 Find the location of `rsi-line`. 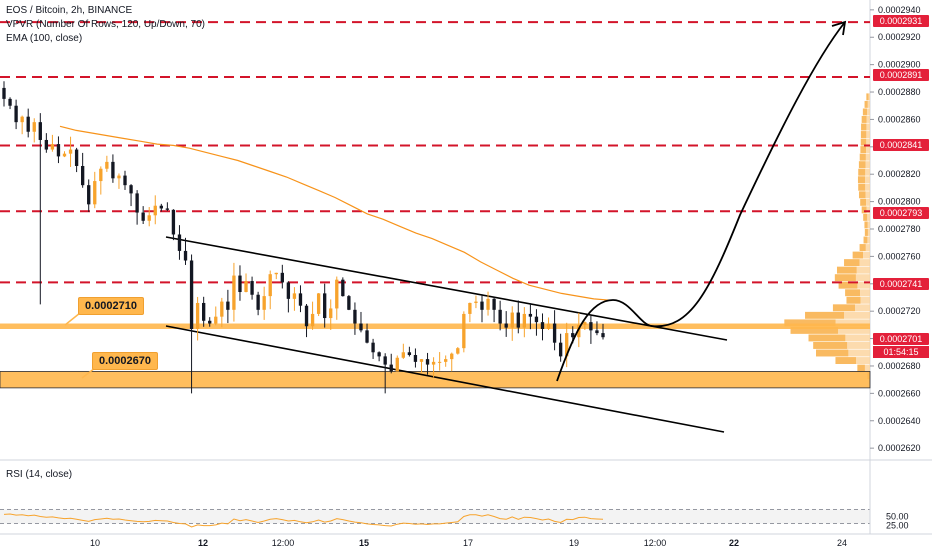

rsi-line is located at coordinates (303, 520).